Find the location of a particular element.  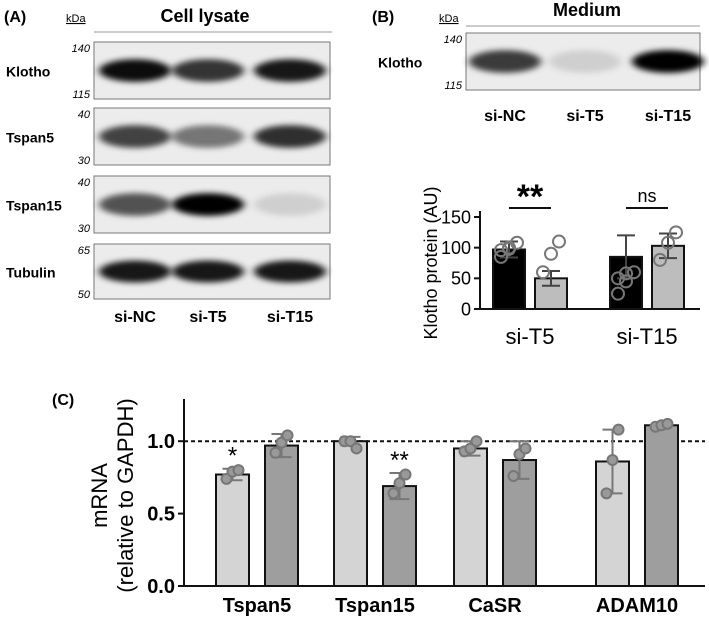

panel-b-lane-label: si-T5 is located at coordinates (584, 116).